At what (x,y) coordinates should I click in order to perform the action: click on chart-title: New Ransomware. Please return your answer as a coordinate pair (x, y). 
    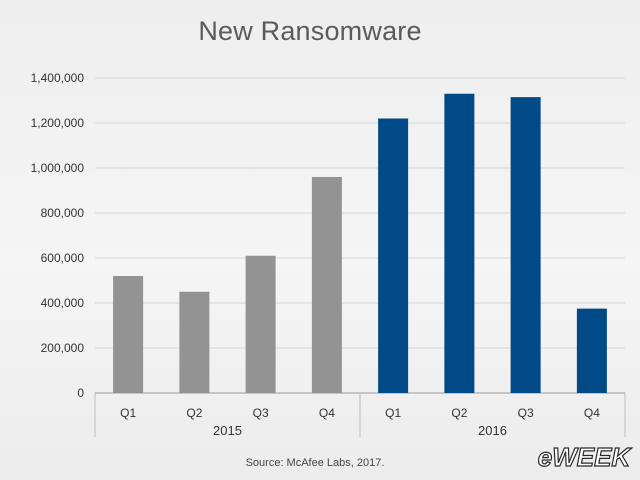
    Looking at the image, I should click on (310, 31).